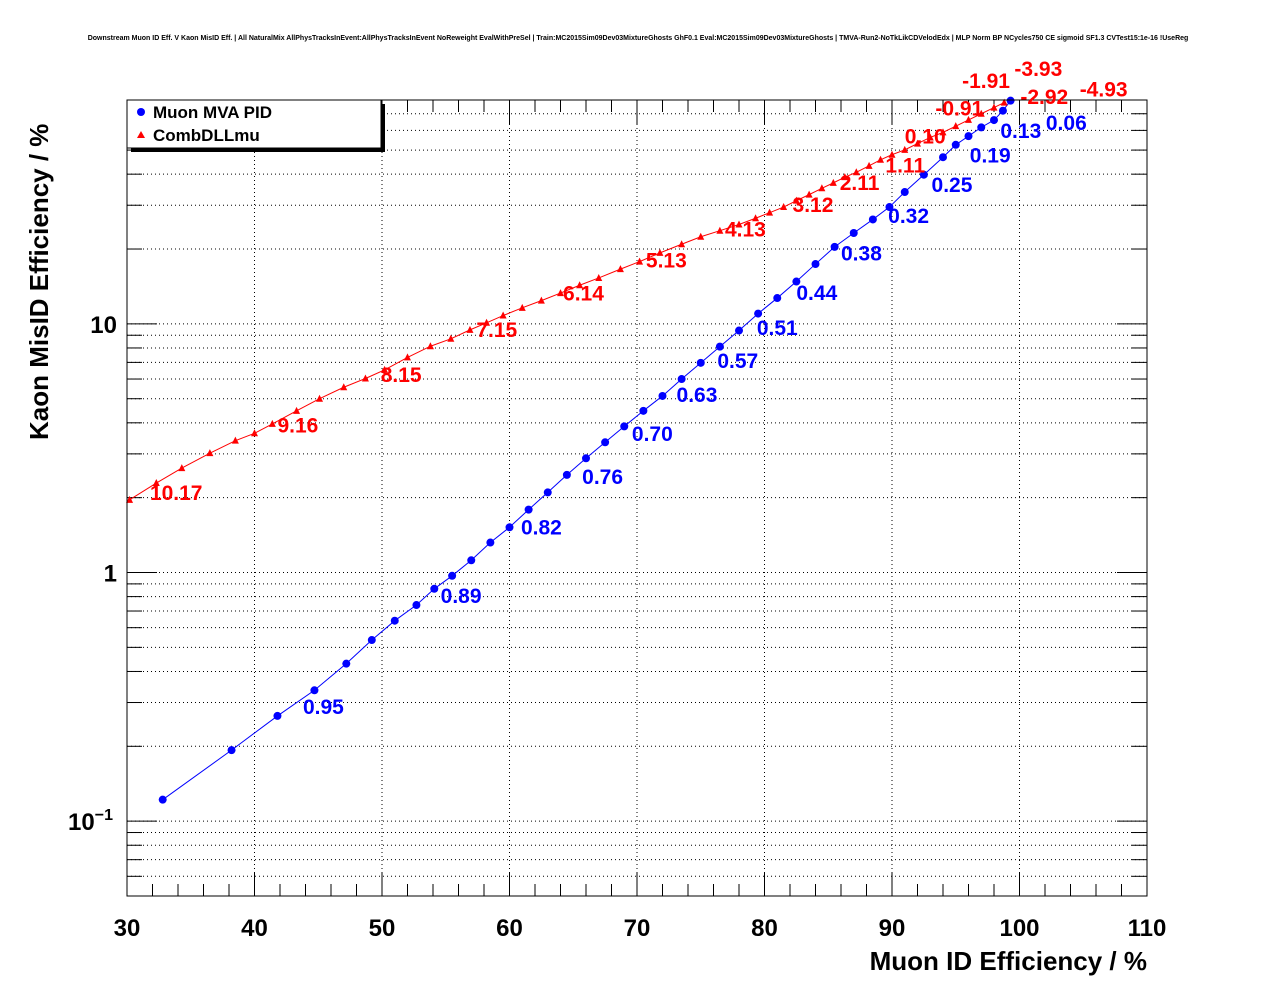 This screenshot has width=1276, height=996. Describe the element at coordinates (127, 928) in the screenshot. I see `x-tick-label: 30` at that location.